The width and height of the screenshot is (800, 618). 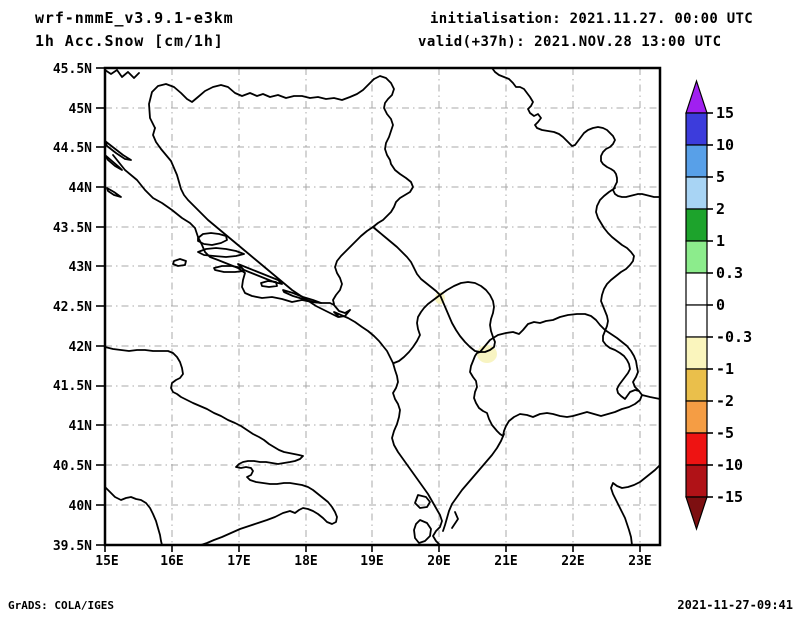 What do you see at coordinates (438, 561) in the screenshot?
I see `lon-tick-label: 20E` at bounding box center [438, 561].